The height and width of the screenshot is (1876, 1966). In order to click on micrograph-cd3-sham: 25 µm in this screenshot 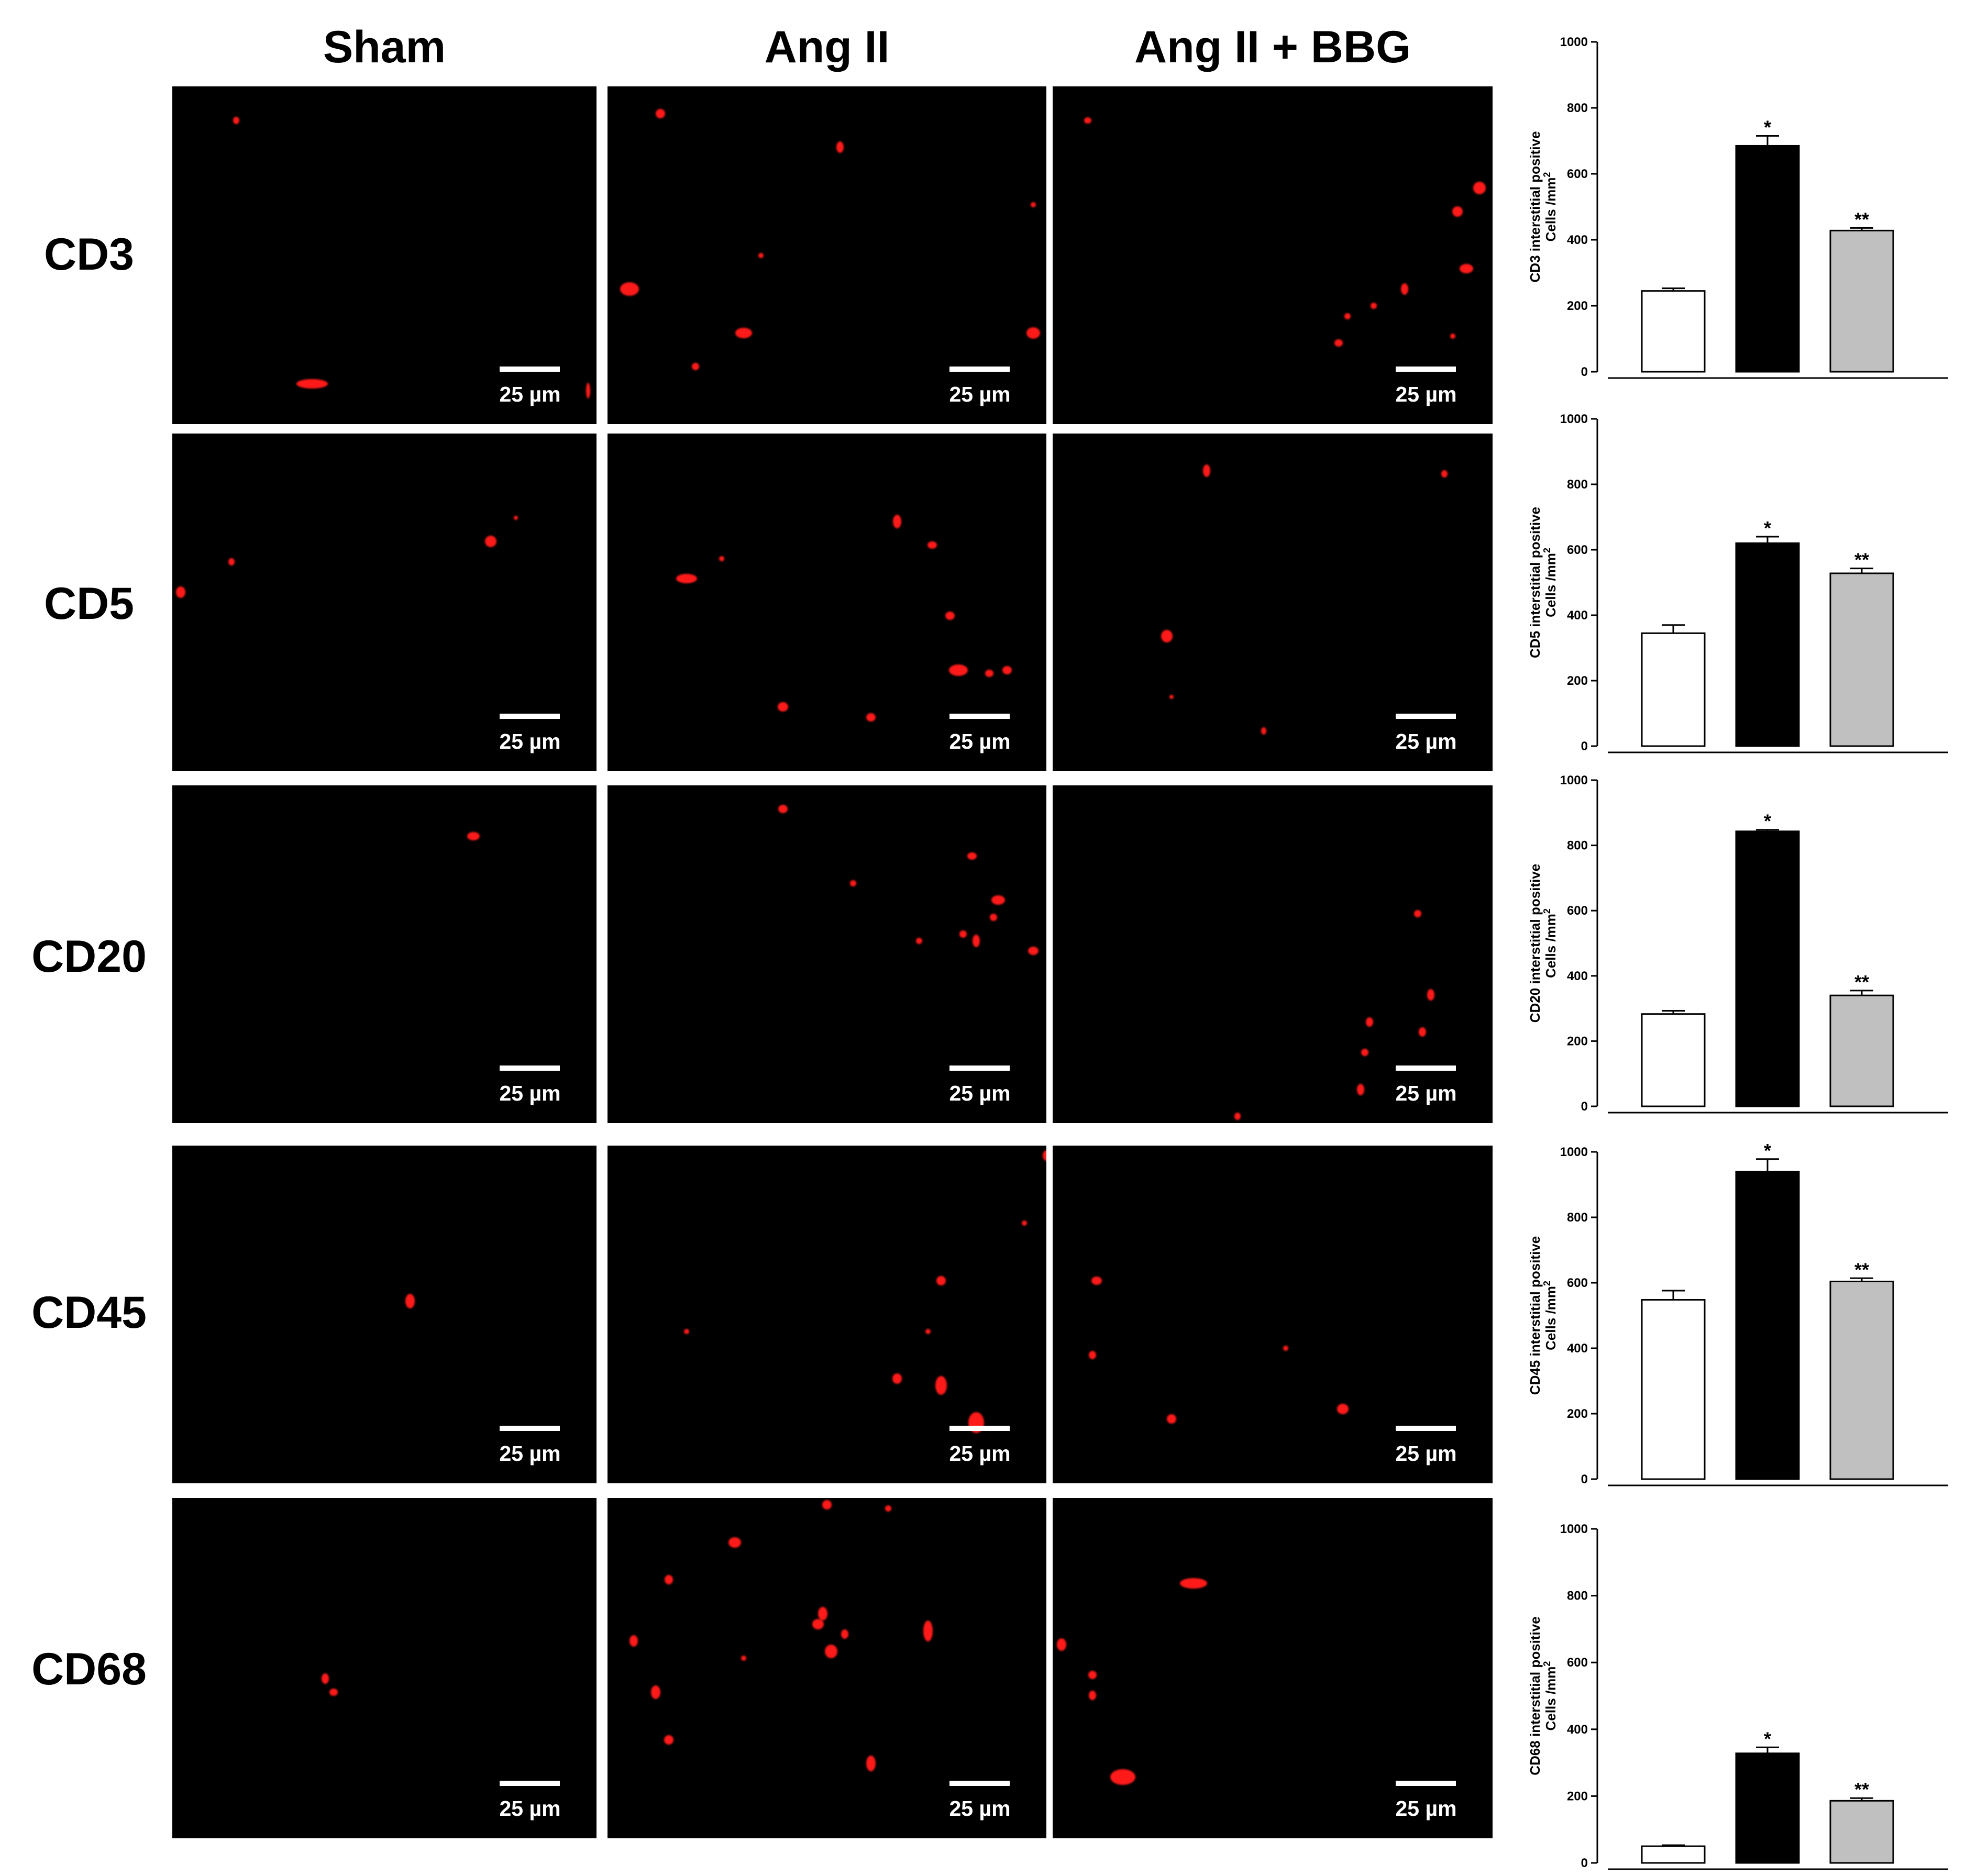, I will do `click(385, 255)`.